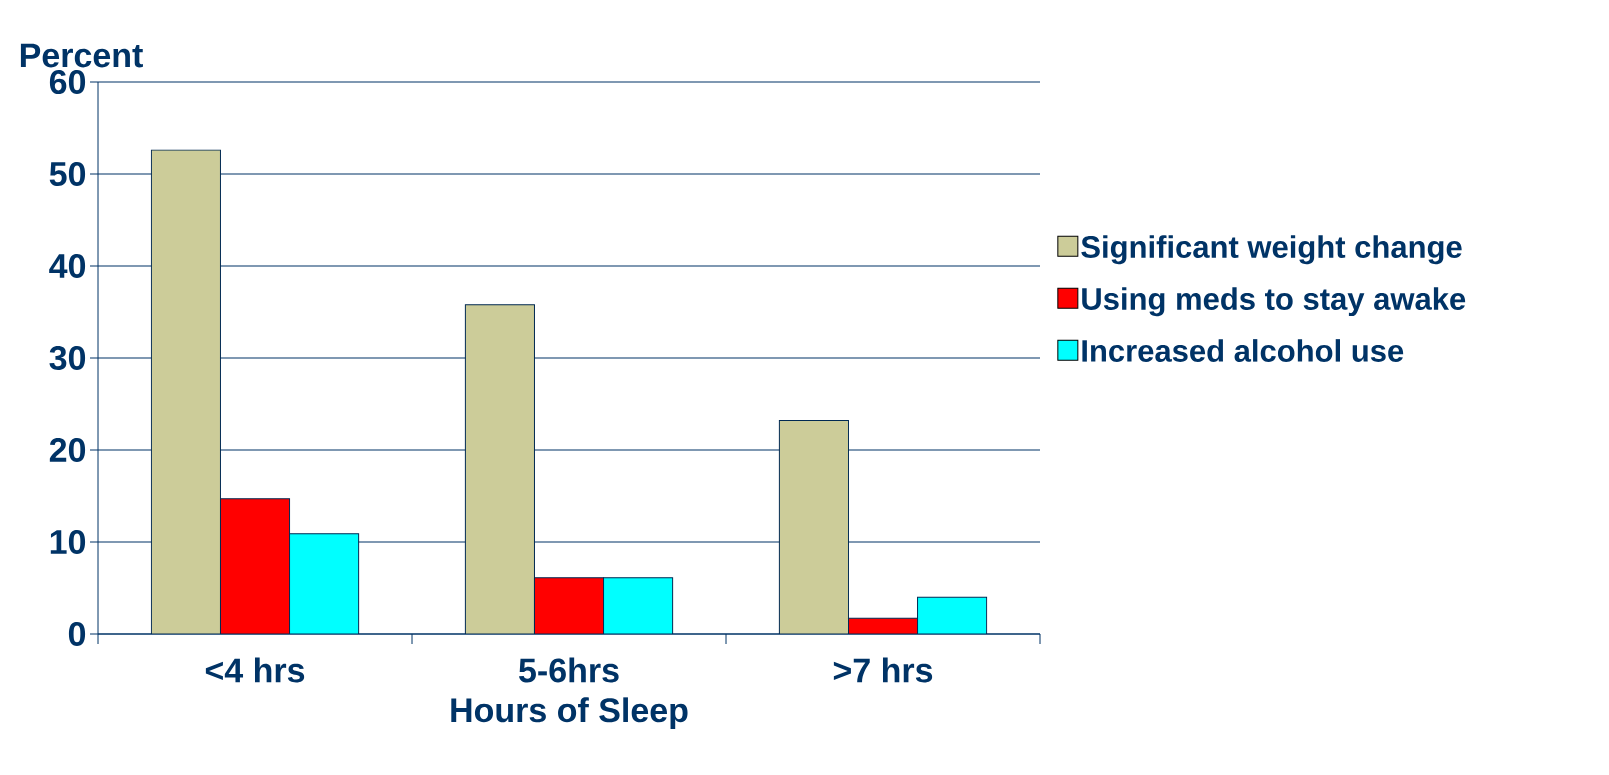 This screenshot has width=1609, height=775. Describe the element at coordinates (569, 713) in the screenshot. I see `x-axis-title: Hours of Sleep` at that location.